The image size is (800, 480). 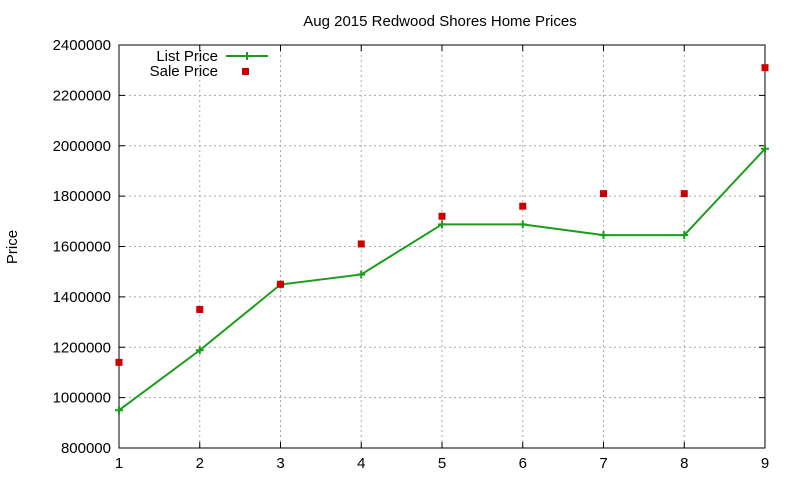 I want to click on x-tick-label: 8, so click(x=684, y=463).